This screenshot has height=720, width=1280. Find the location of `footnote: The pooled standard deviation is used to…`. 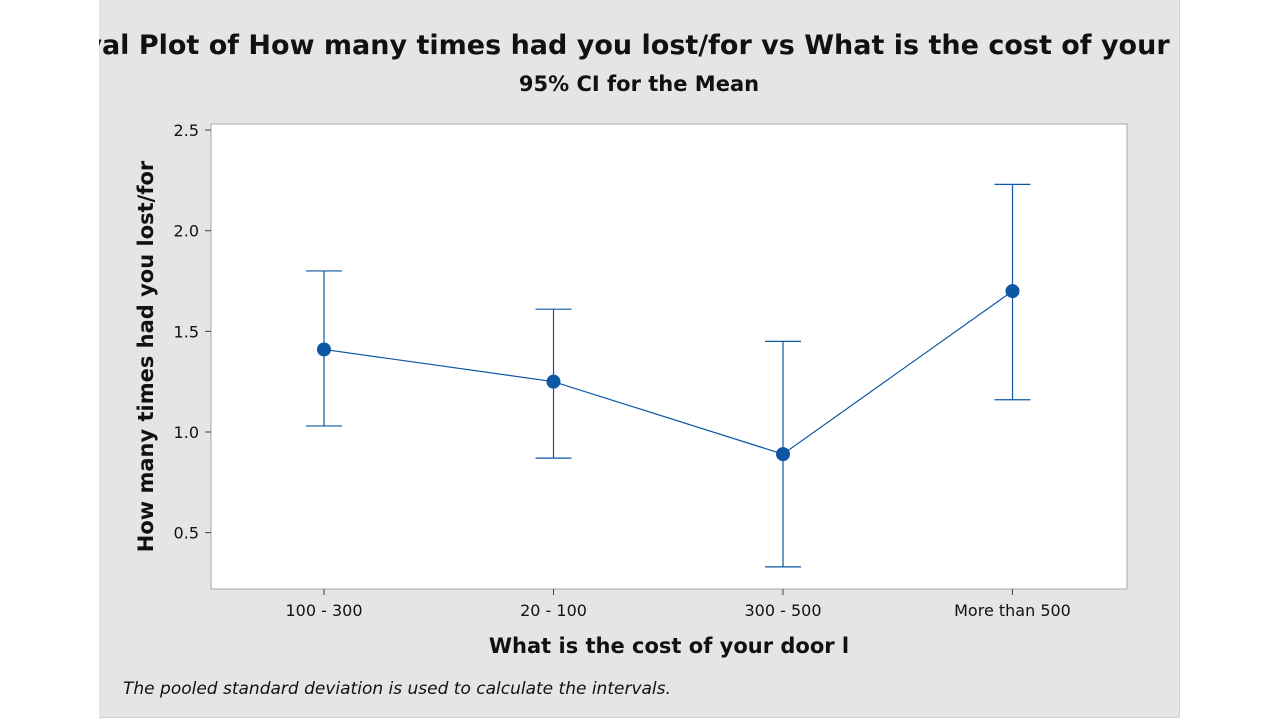

footnote: The pooled standard deviation is used to… is located at coordinates (397, 689).